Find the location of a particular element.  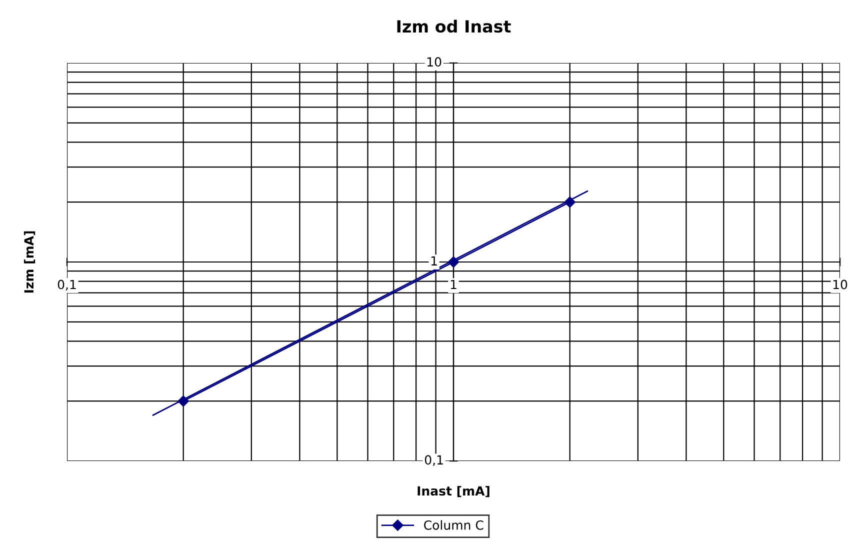

legend-label: Column C is located at coordinates (454, 525).